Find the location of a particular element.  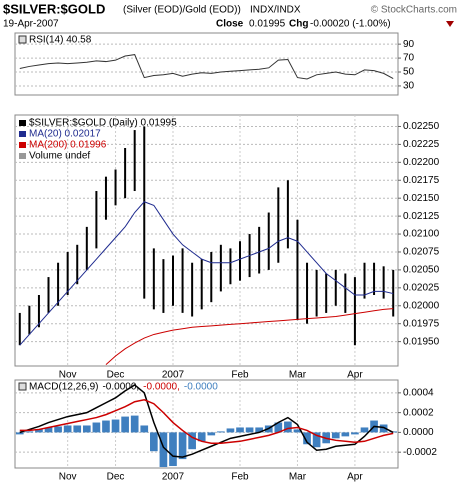

y-tick-label: 0.02200 is located at coordinates (421, 162).